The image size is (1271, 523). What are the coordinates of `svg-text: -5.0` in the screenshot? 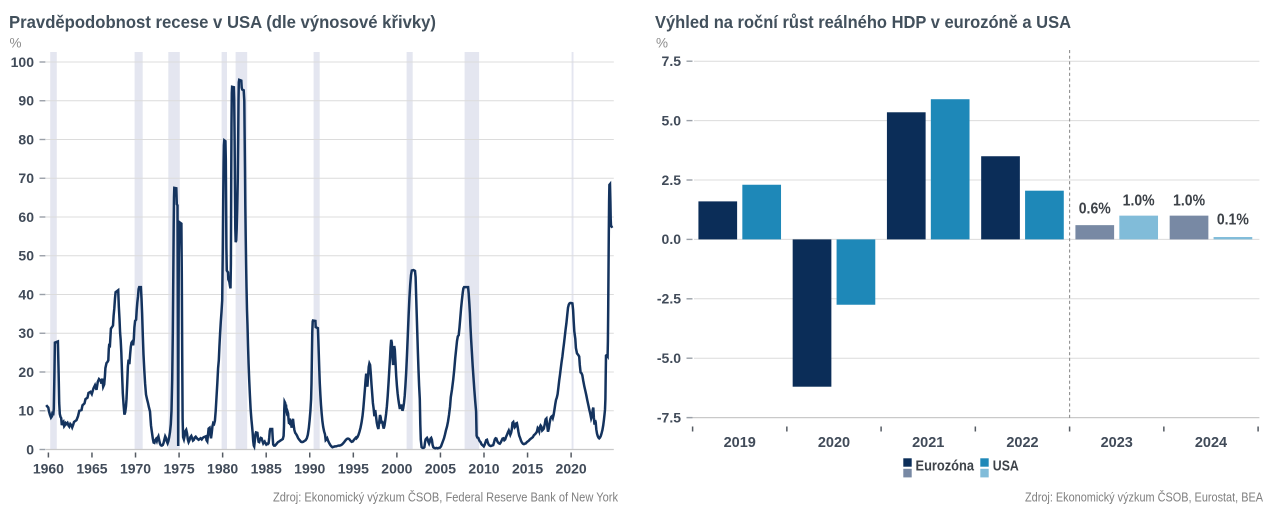 It's located at (669, 358).